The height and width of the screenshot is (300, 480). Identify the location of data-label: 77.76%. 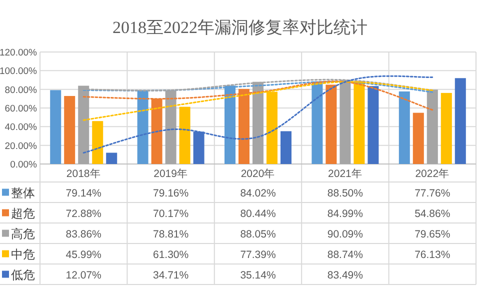
(432, 193).